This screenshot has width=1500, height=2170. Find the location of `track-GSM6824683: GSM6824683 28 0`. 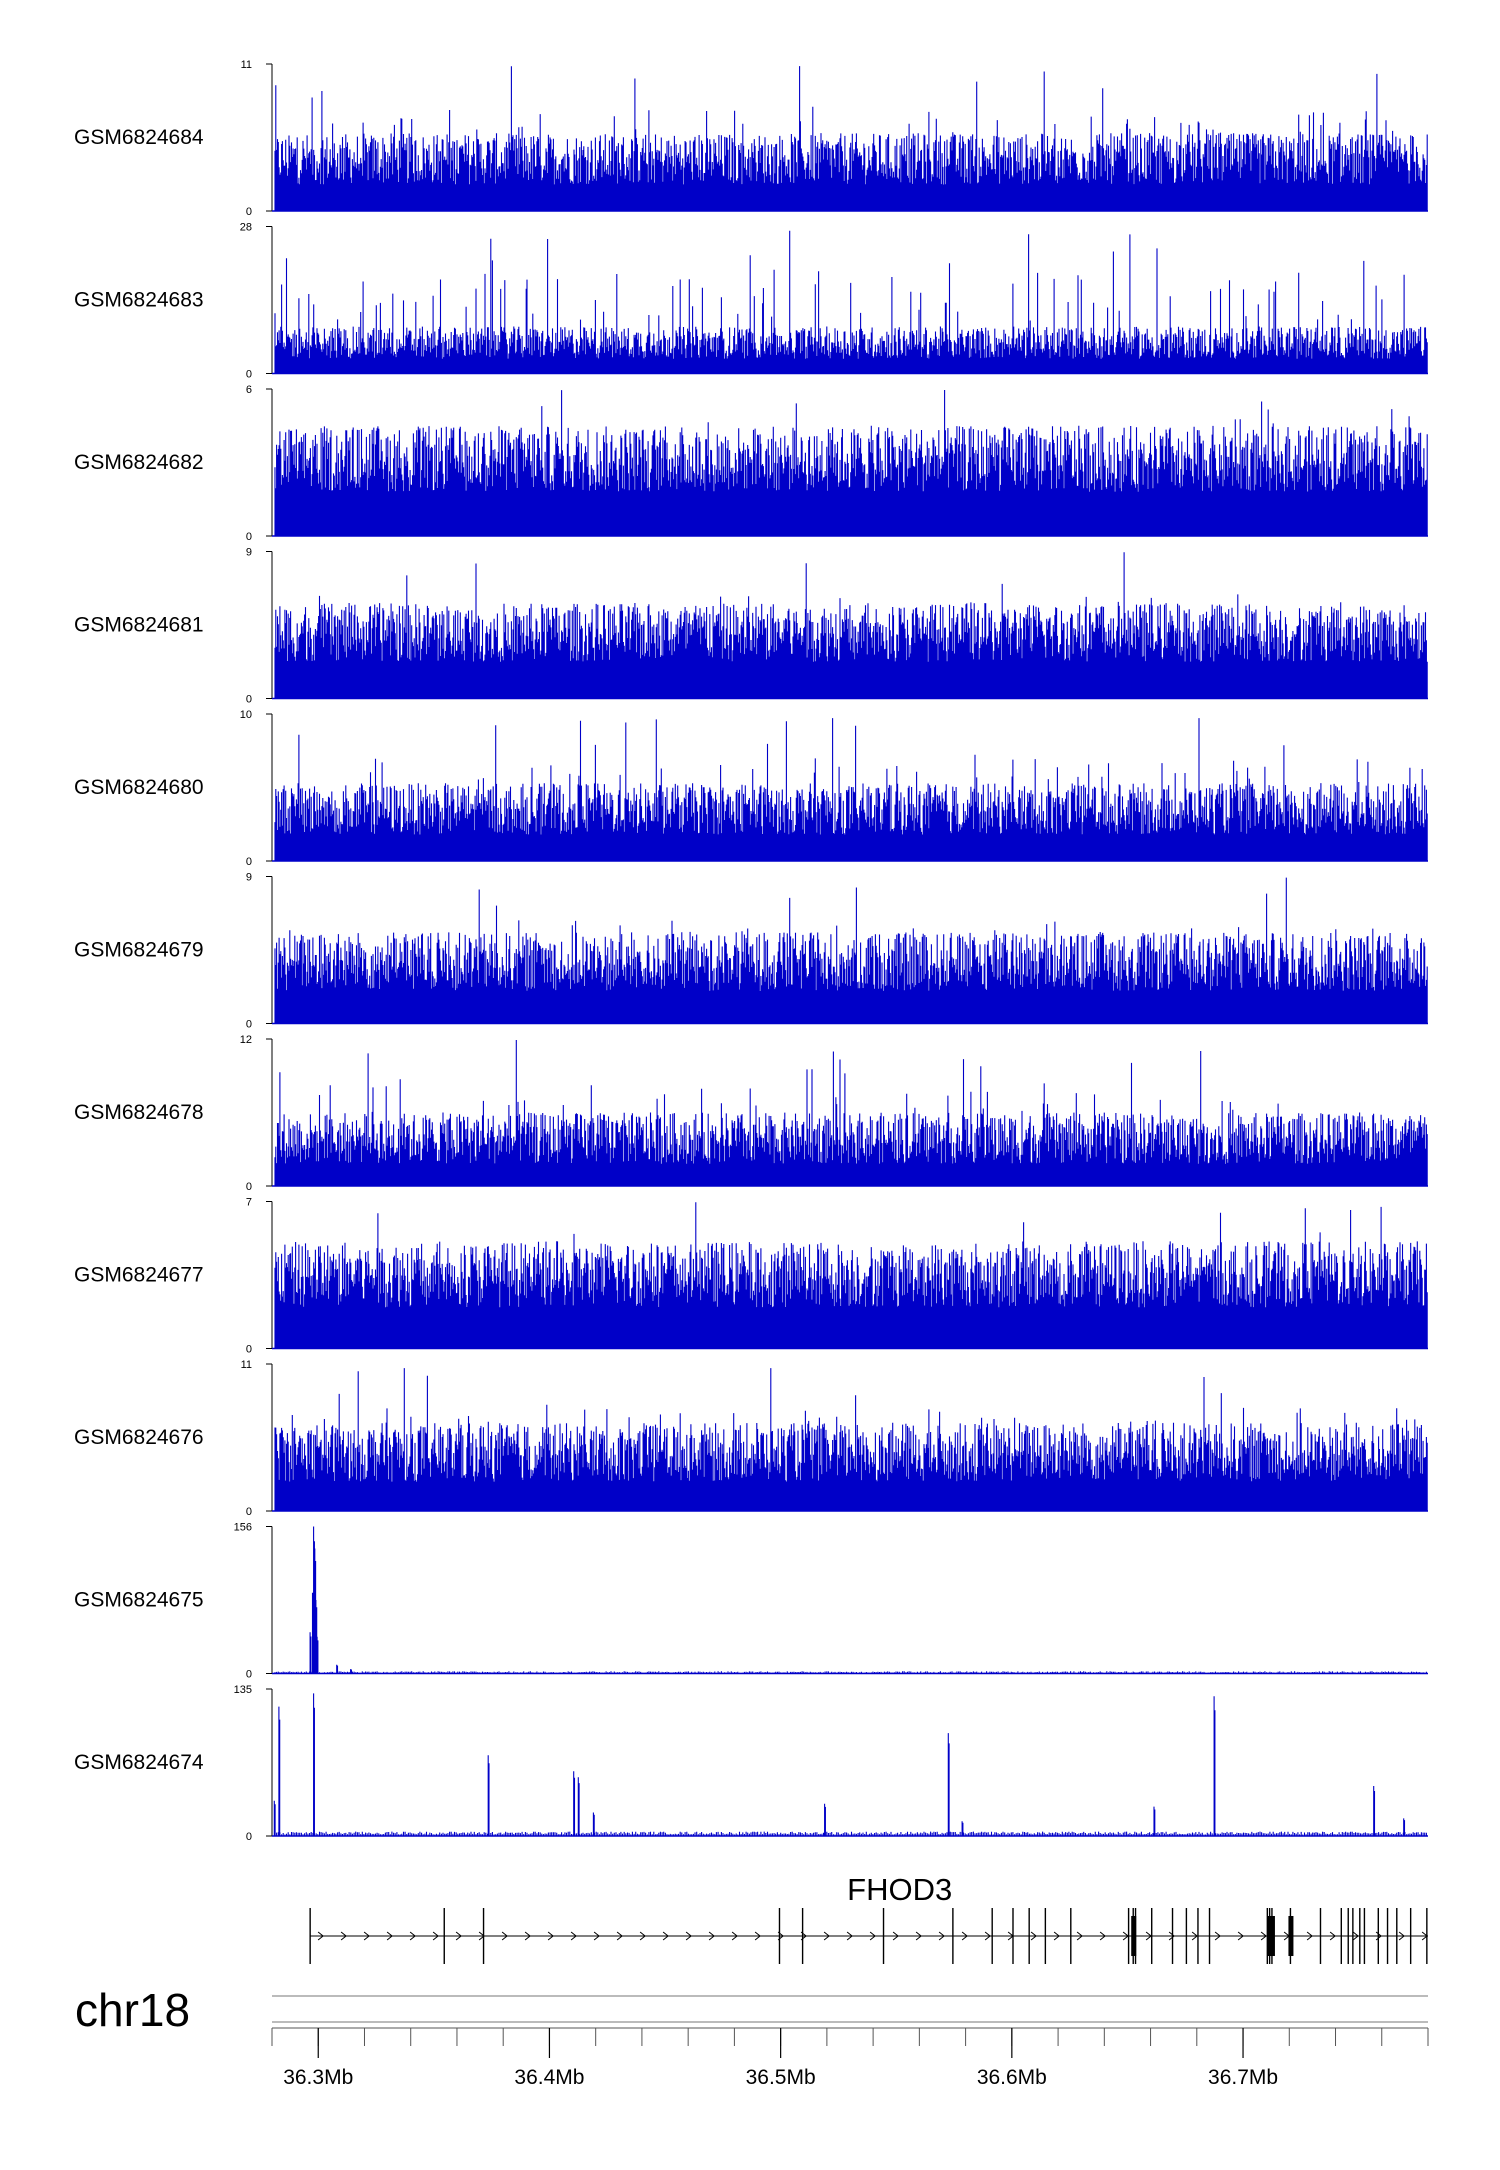

track-GSM6824683: GSM6824683 28 0 is located at coordinates (751, 301).